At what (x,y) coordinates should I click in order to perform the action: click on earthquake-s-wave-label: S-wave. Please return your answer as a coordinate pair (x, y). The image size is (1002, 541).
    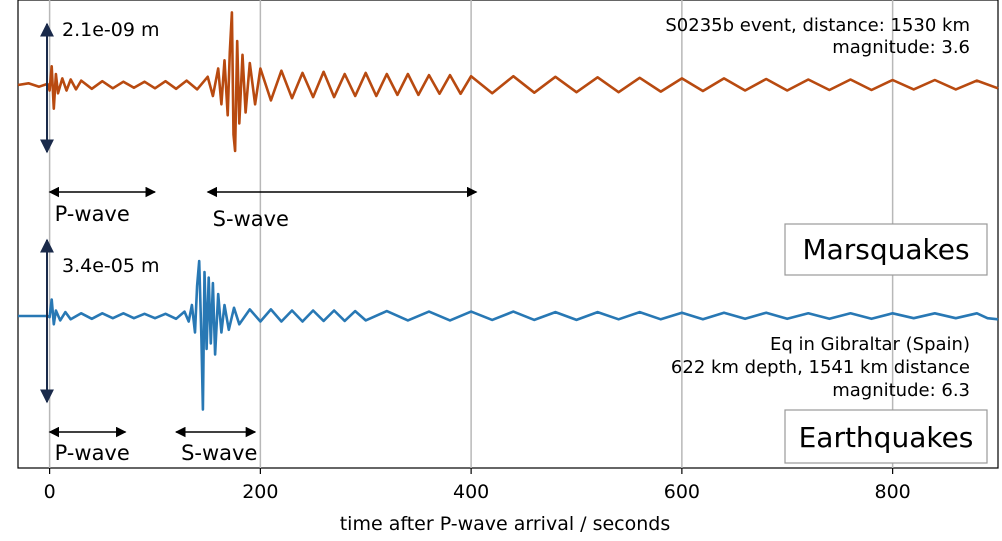
    Looking at the image, I should click on (219, 453).